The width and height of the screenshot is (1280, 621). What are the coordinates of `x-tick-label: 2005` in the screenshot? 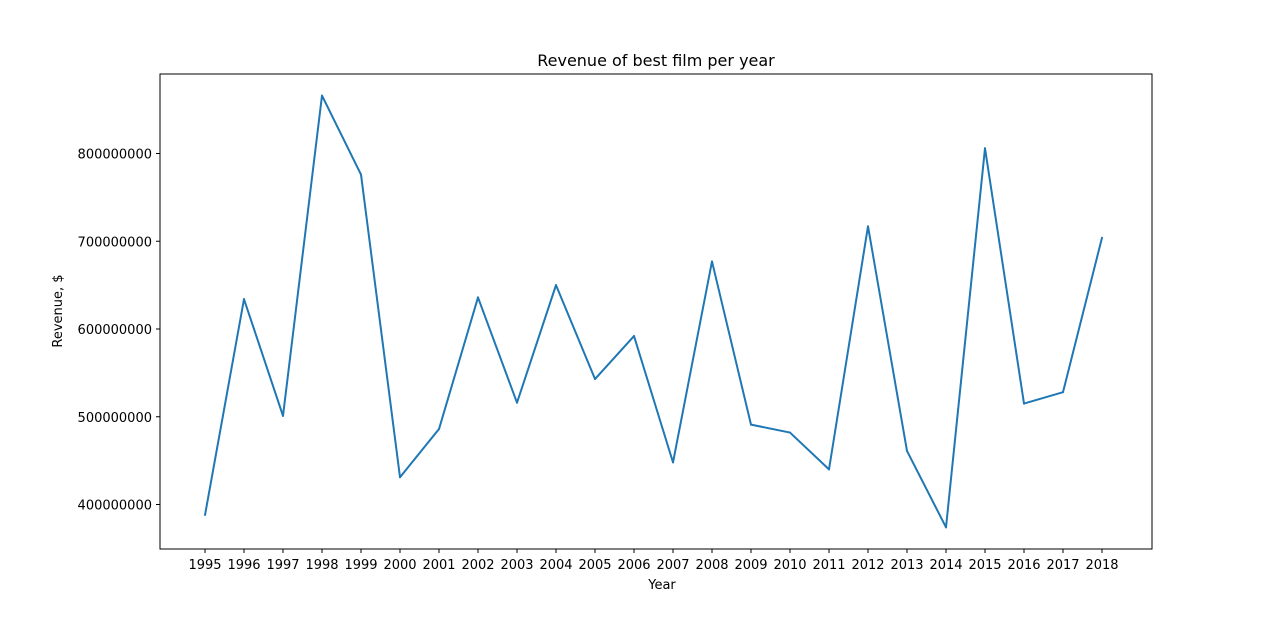 It's located at (594, 565).